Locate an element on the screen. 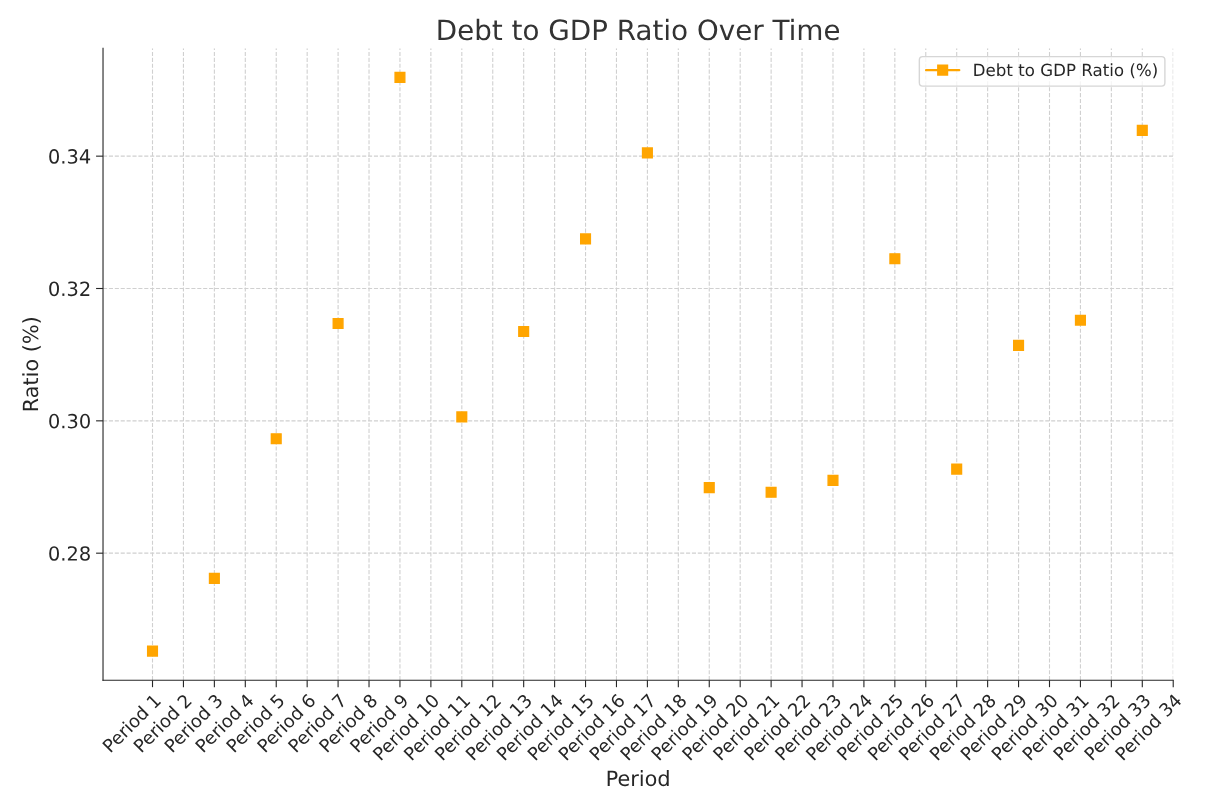  y-tick-label: 0.30 is located at coordinates (69, 421).